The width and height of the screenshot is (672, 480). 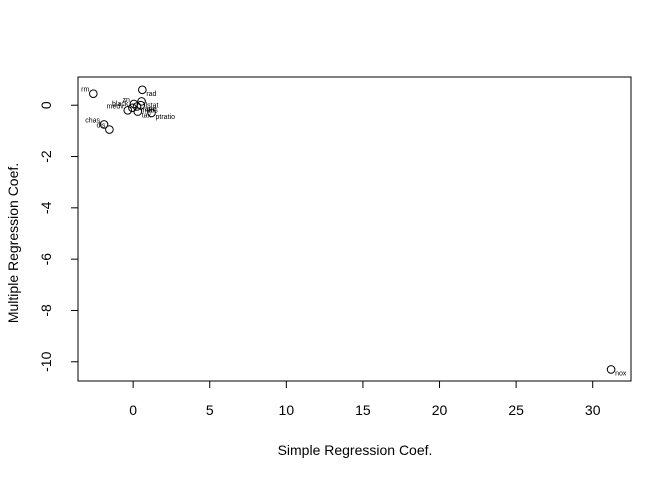 I want to click on point-label-ptratio: ptratio, so click(x=166, y=117).